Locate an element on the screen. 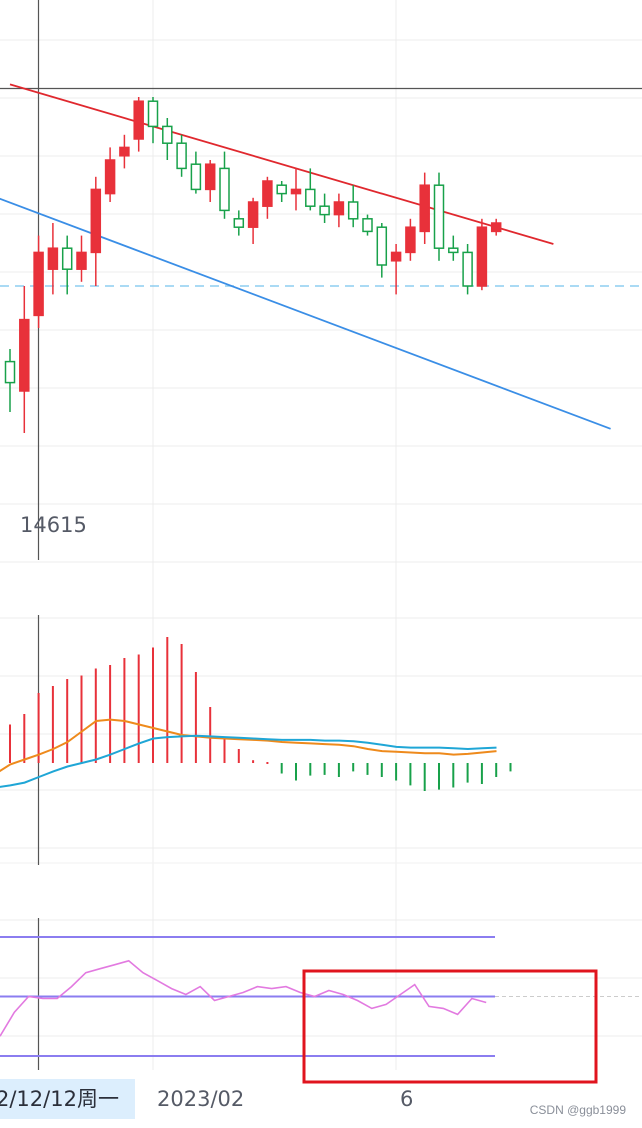 The image size is (642, 1128). crosshair-date-label: 2/12/12周一 is located at coordinates (67, 1099).